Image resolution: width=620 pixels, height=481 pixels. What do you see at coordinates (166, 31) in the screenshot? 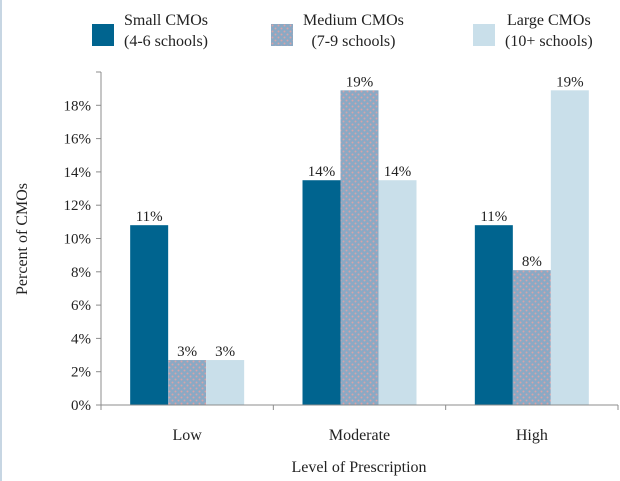
I see `legend-label-small: Small CMOs (4-6 schools)` at bounding box center [166, 31].